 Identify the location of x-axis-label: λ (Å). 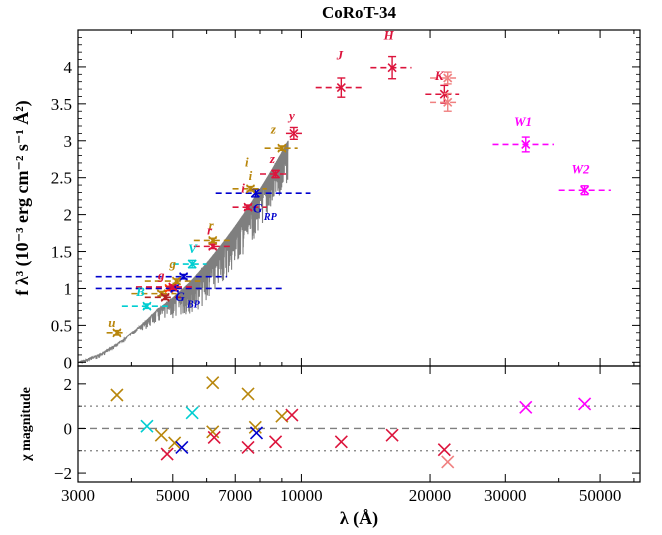
(359, 518).